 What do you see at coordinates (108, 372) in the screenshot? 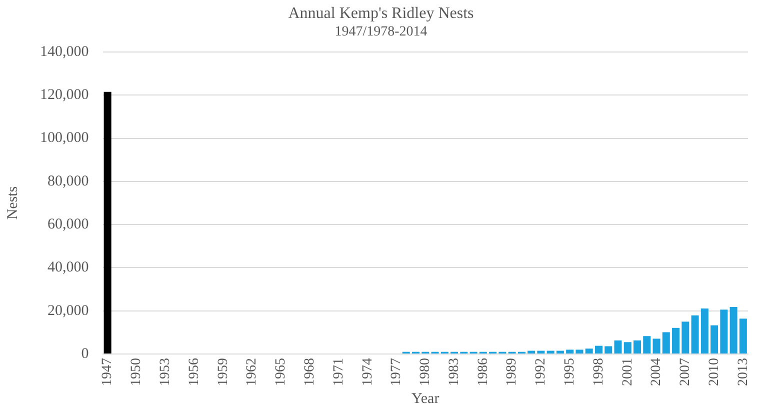
I see `x-tick-label: 1947` at bounding box center [108, 372].